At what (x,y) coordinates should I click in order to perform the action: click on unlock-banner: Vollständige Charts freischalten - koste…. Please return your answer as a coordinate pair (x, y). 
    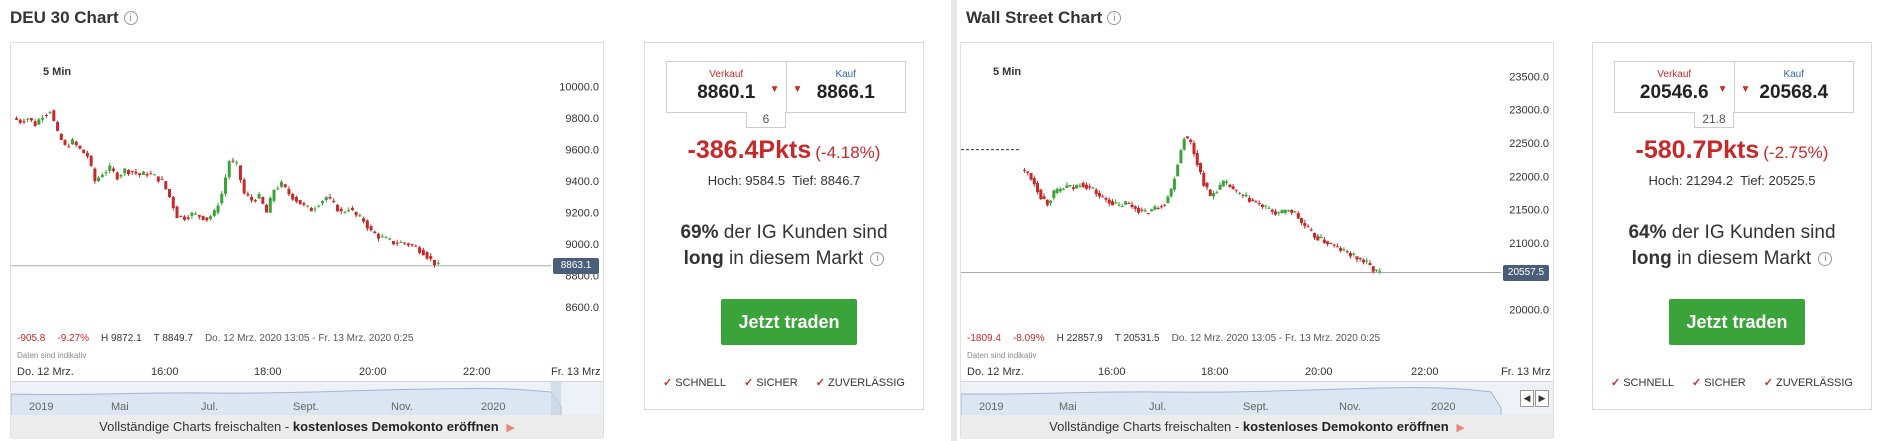
    Looking at the image, I should click on (1257, 427).